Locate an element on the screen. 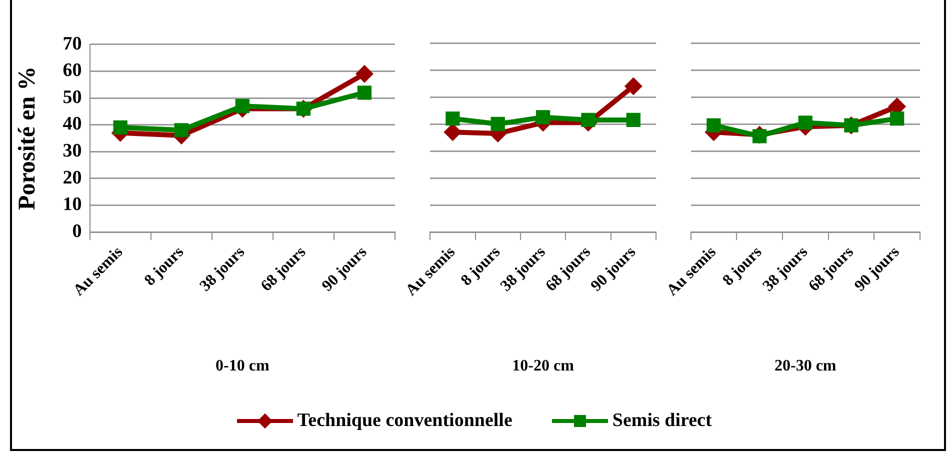 Image resolution: width=949 pixels, height=454 pixels. legend-label: Technique conventionnelle is located at coordinates (404, 421).